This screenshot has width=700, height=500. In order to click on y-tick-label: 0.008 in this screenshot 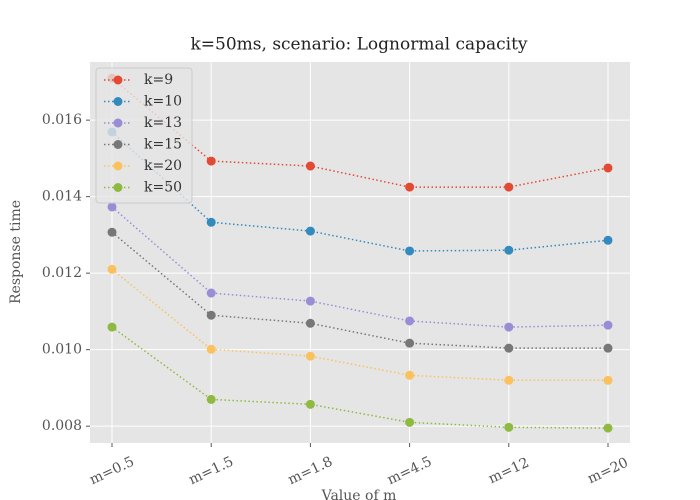, I will do `click(62, 426)`.